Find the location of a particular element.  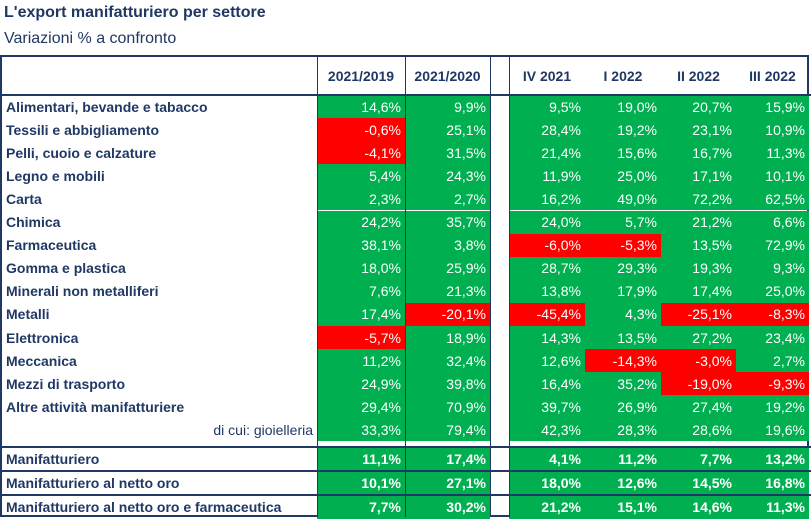

table-cell: 28,6% is located at coordinates (698, 430).